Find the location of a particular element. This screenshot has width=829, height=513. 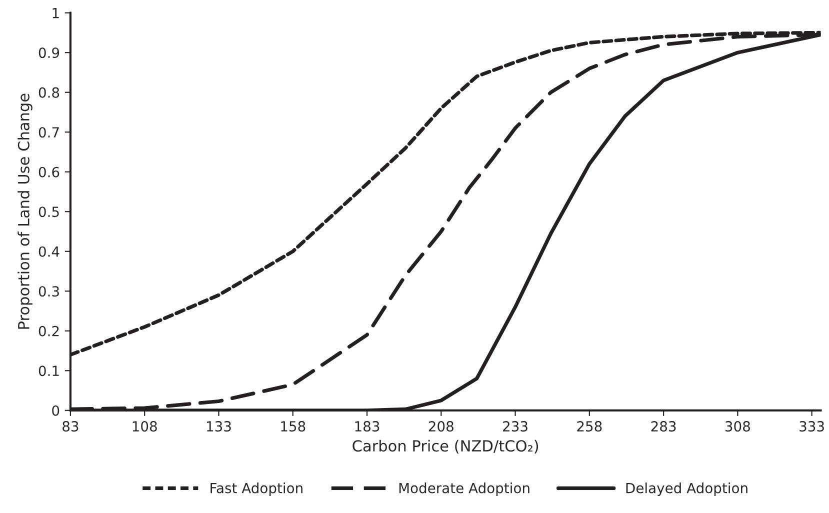

y-tick-label: 0 is located at coordinates (56, 410).